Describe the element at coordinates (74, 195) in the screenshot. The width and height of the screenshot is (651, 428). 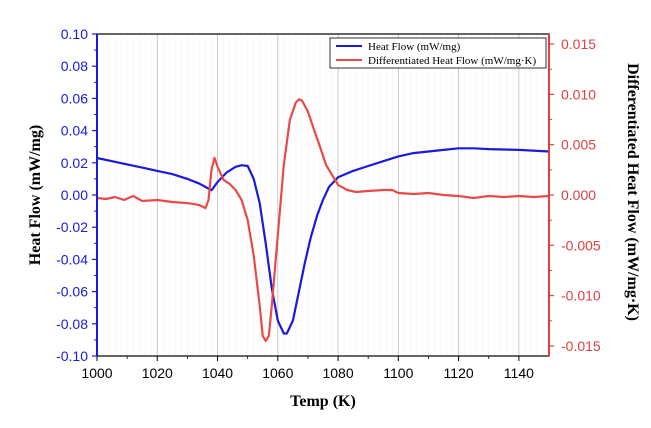
I see `y-tick-label: 0.00` at that location.